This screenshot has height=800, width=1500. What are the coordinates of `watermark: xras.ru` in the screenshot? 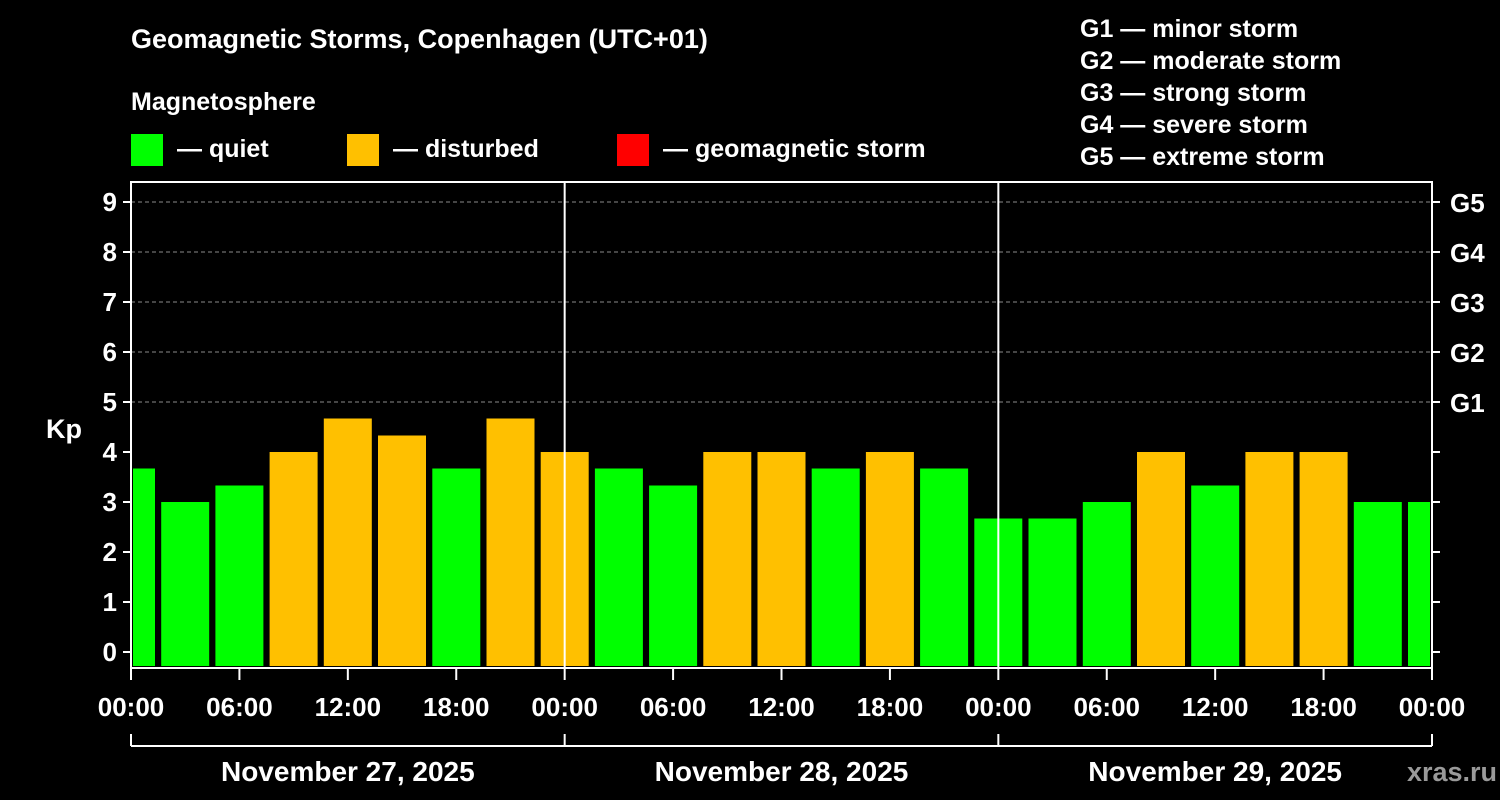 It's located at (1452, 772).